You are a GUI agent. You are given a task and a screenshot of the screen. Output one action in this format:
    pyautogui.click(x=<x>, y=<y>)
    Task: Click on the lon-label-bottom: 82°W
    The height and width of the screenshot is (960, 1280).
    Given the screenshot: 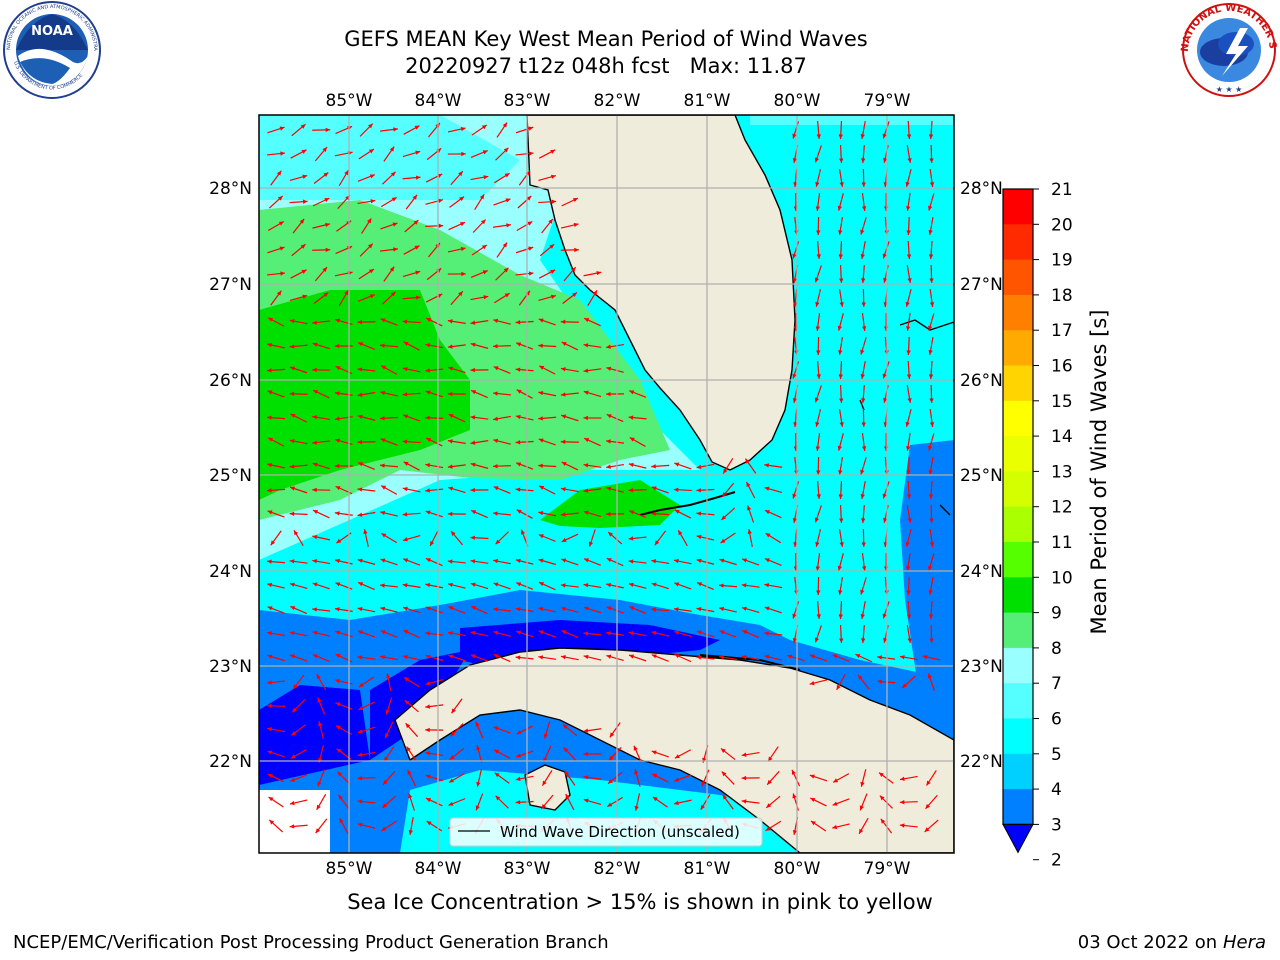 What is the action you would take?
    pyautogui.click(x=617, y=869)
    